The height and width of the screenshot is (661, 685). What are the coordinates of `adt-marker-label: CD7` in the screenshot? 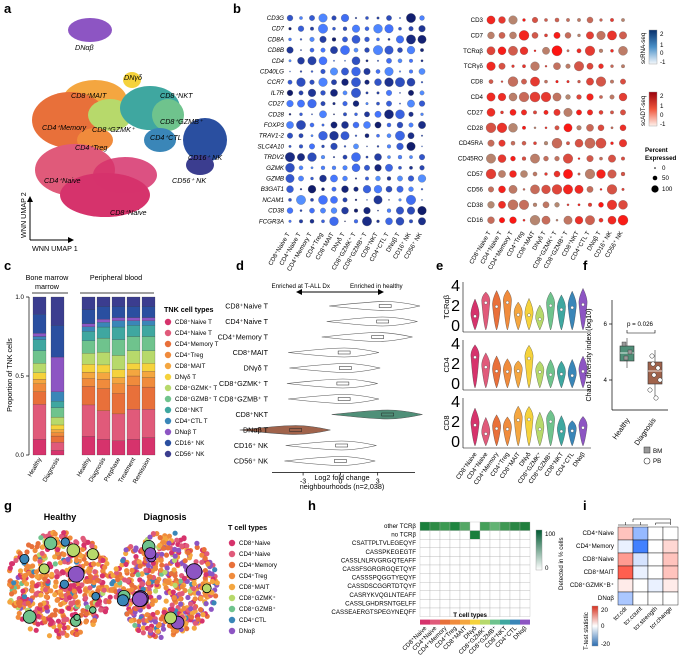 It's located at (477, 35).